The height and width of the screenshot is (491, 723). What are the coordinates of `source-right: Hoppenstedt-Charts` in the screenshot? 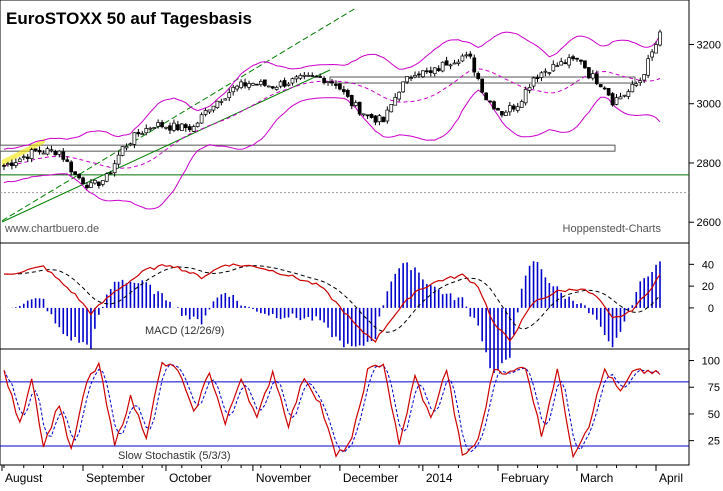 It's located at (612, 229).